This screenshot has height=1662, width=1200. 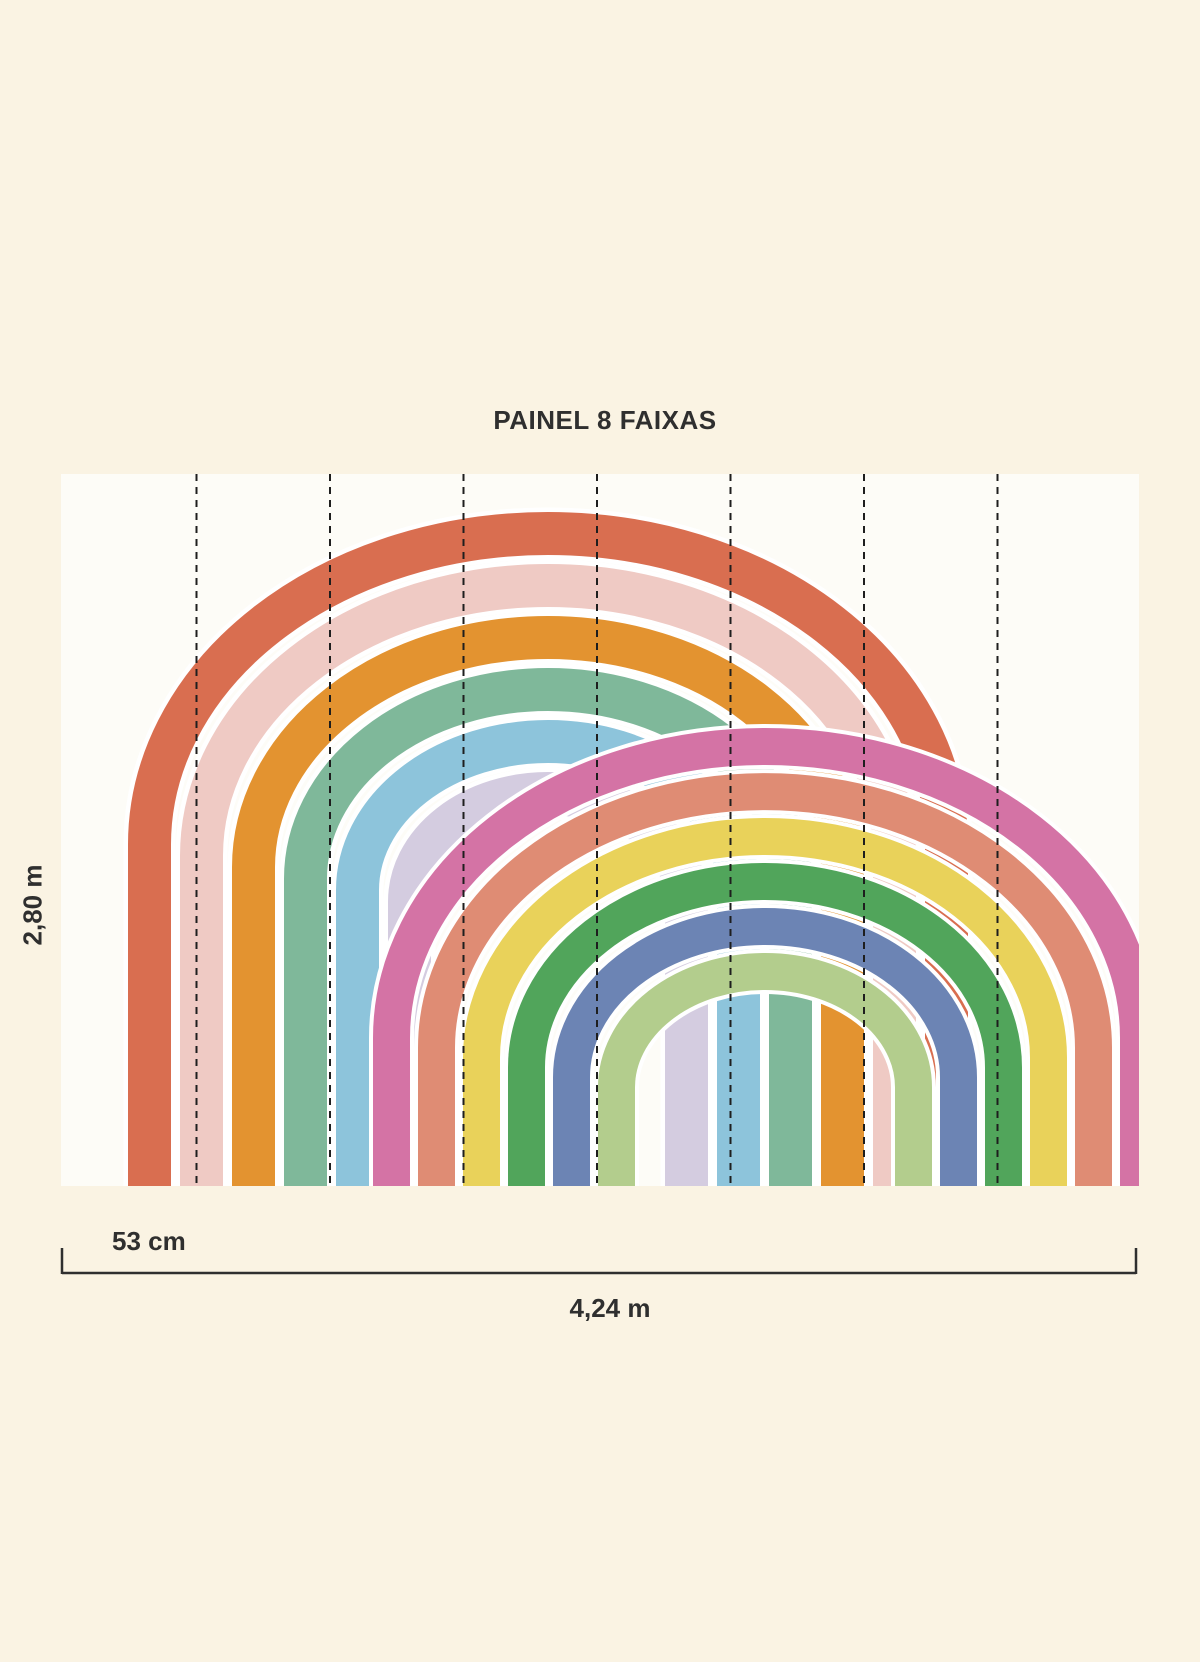 I want to click on strip-width-label: 53 cm, so click(x=149, y=1241).